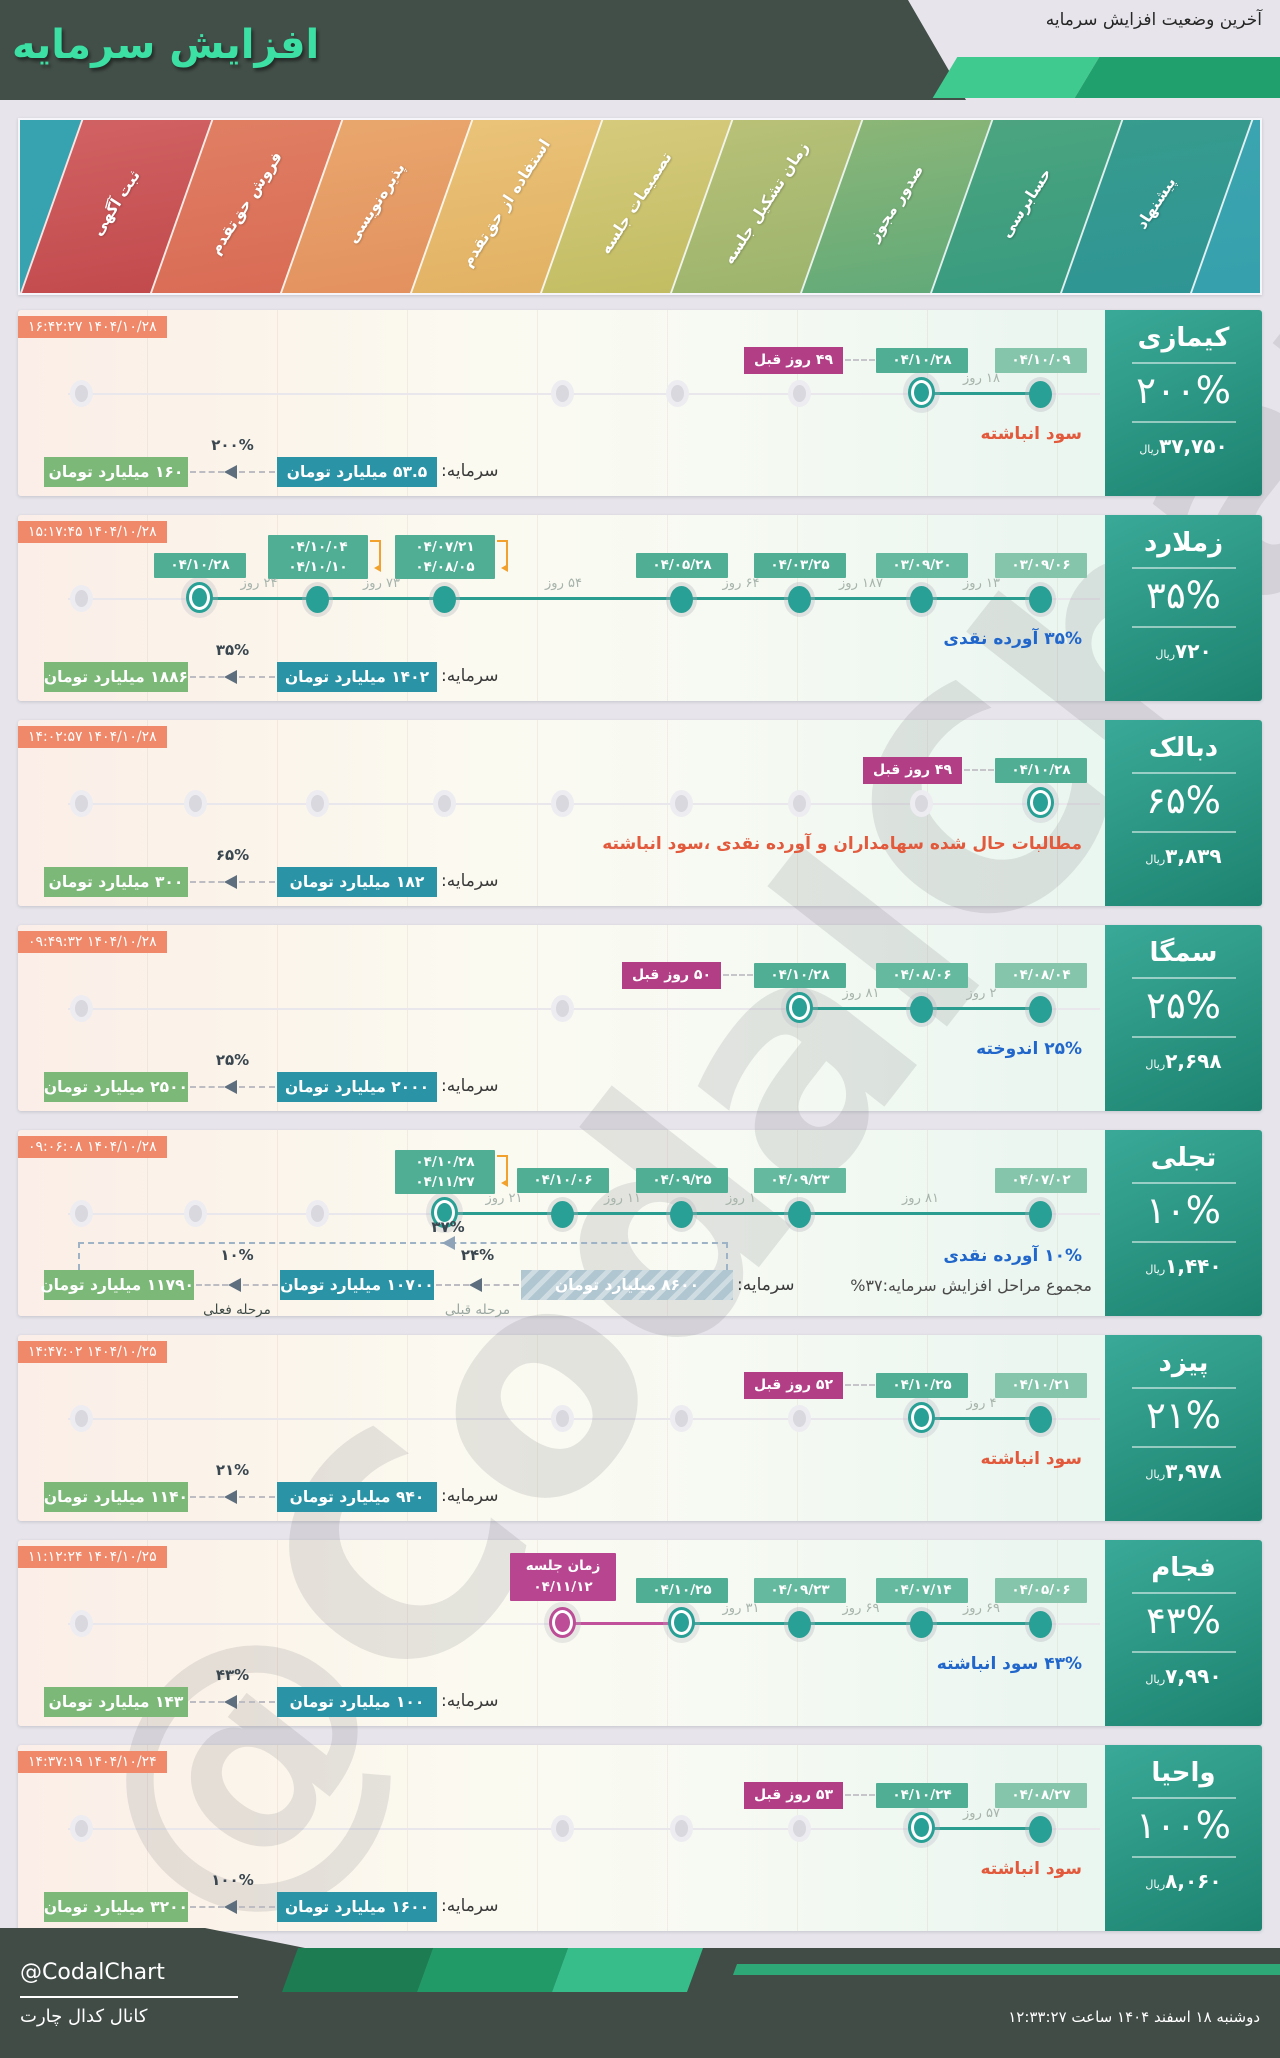 This screenshot has height=2058, width=1280. What do you see at coordinates (92, 327) in the screenshot?
I see `timestamp-badge: ۱۴۰۴/۱۰/۲۸ ۱۶:۴۲:۲۷` at bounding box center [92, 327].